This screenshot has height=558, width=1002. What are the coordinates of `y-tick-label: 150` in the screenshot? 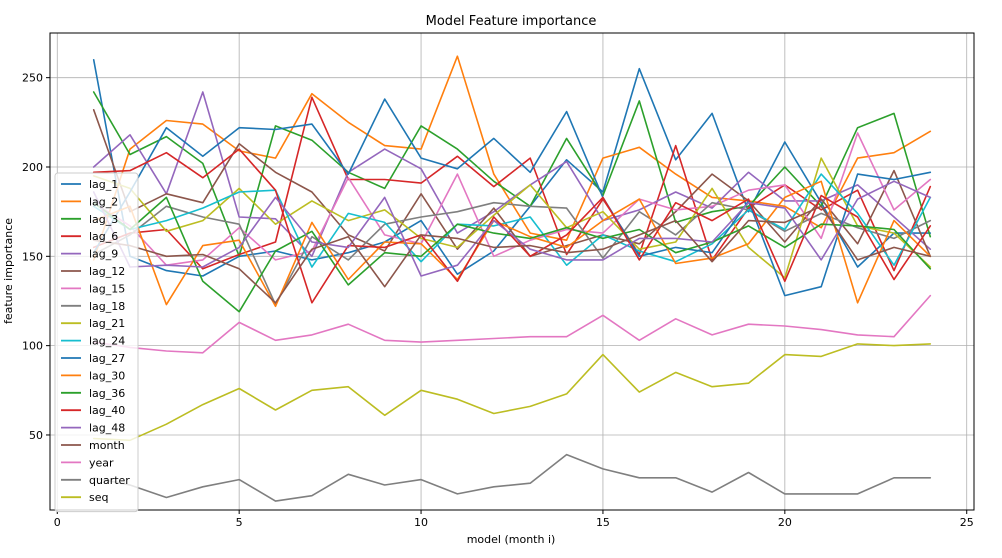 It's located at (32, 256).